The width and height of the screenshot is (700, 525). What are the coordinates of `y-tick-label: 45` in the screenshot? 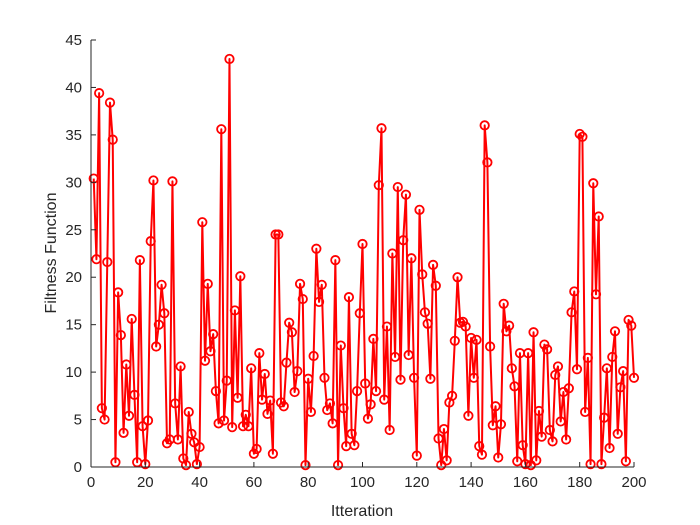 It's located at (73, 40).